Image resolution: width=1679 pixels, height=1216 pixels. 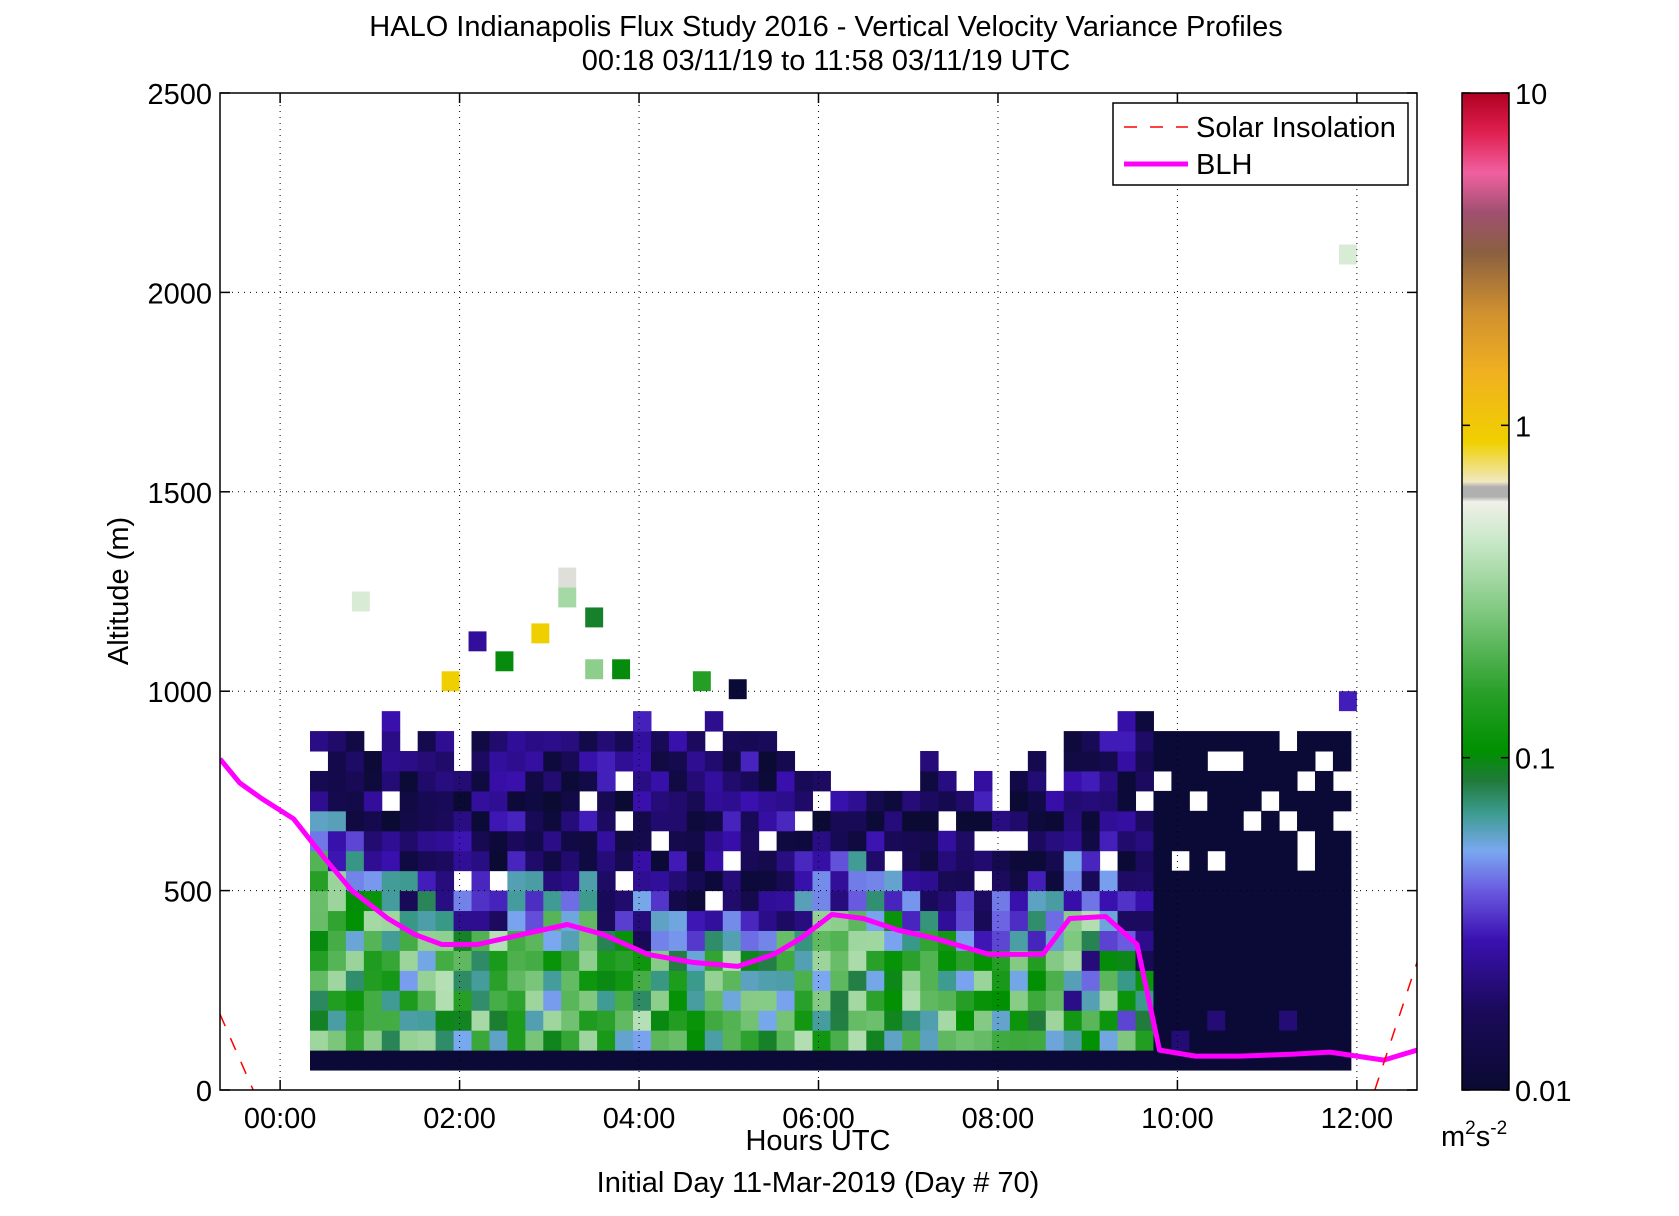 What do you see at coordinates (1543, 1092) in the screenshot?
I see `colorbar-tick-label: 0.01` at bounding box center [1543, 1092].